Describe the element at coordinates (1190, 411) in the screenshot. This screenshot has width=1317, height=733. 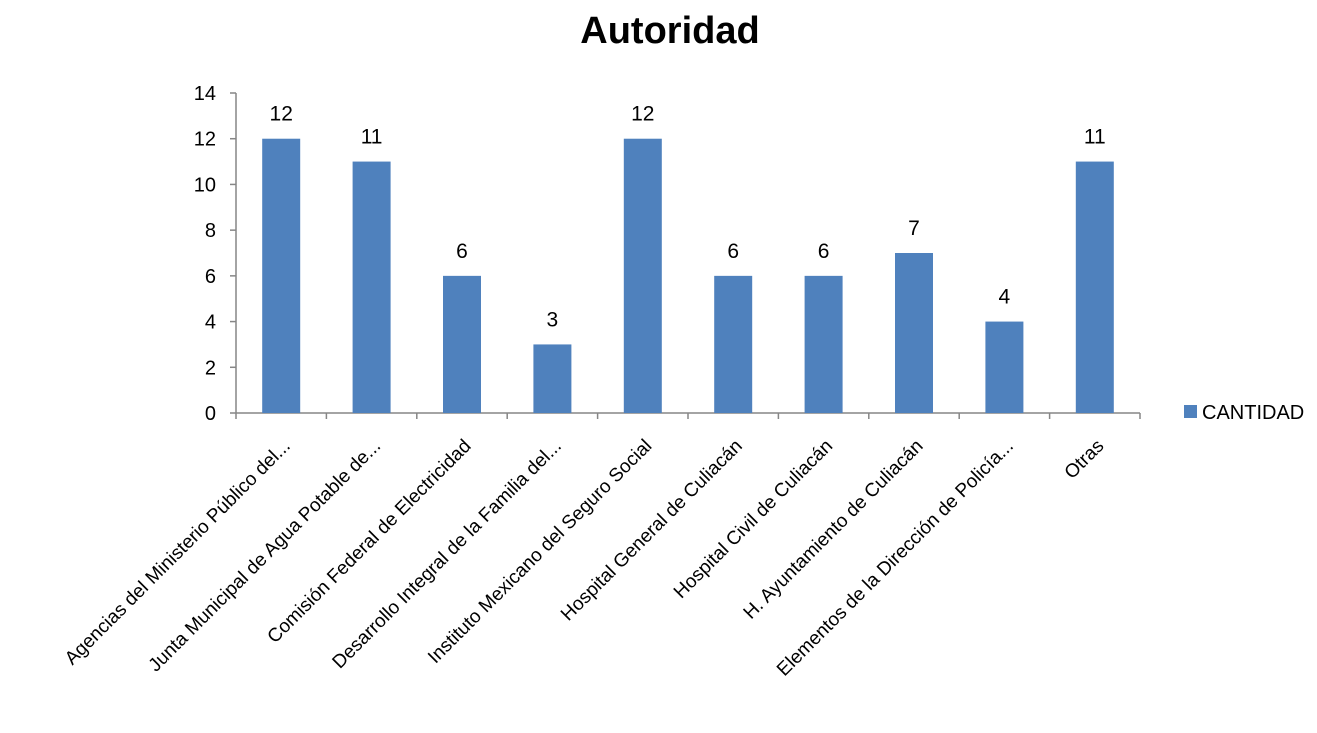
I see `legend-swatch` at that location.